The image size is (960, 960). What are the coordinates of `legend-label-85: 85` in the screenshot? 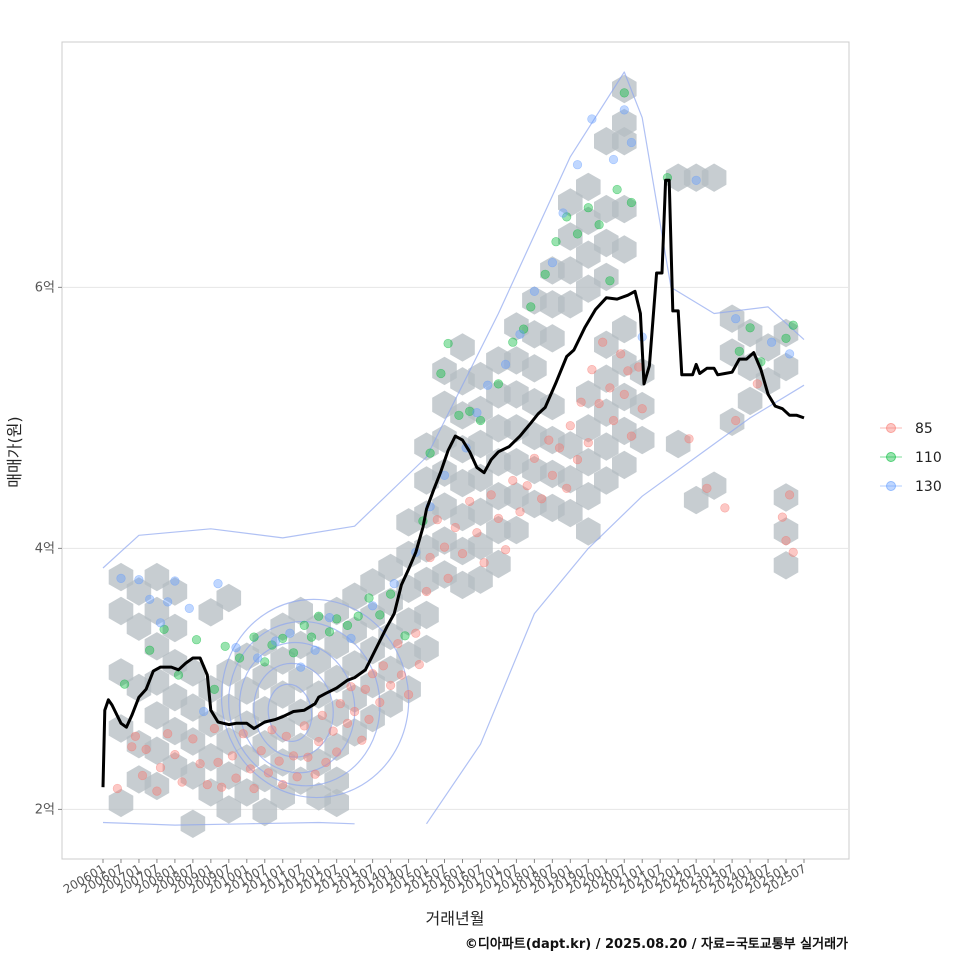 It's located at (924, 429).